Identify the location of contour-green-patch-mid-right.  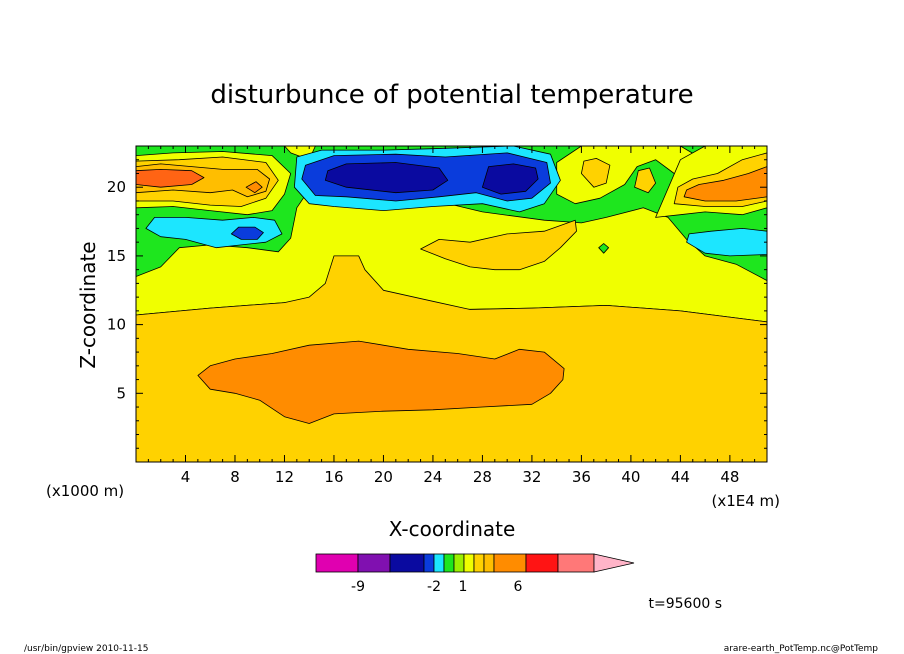
(603, 248).